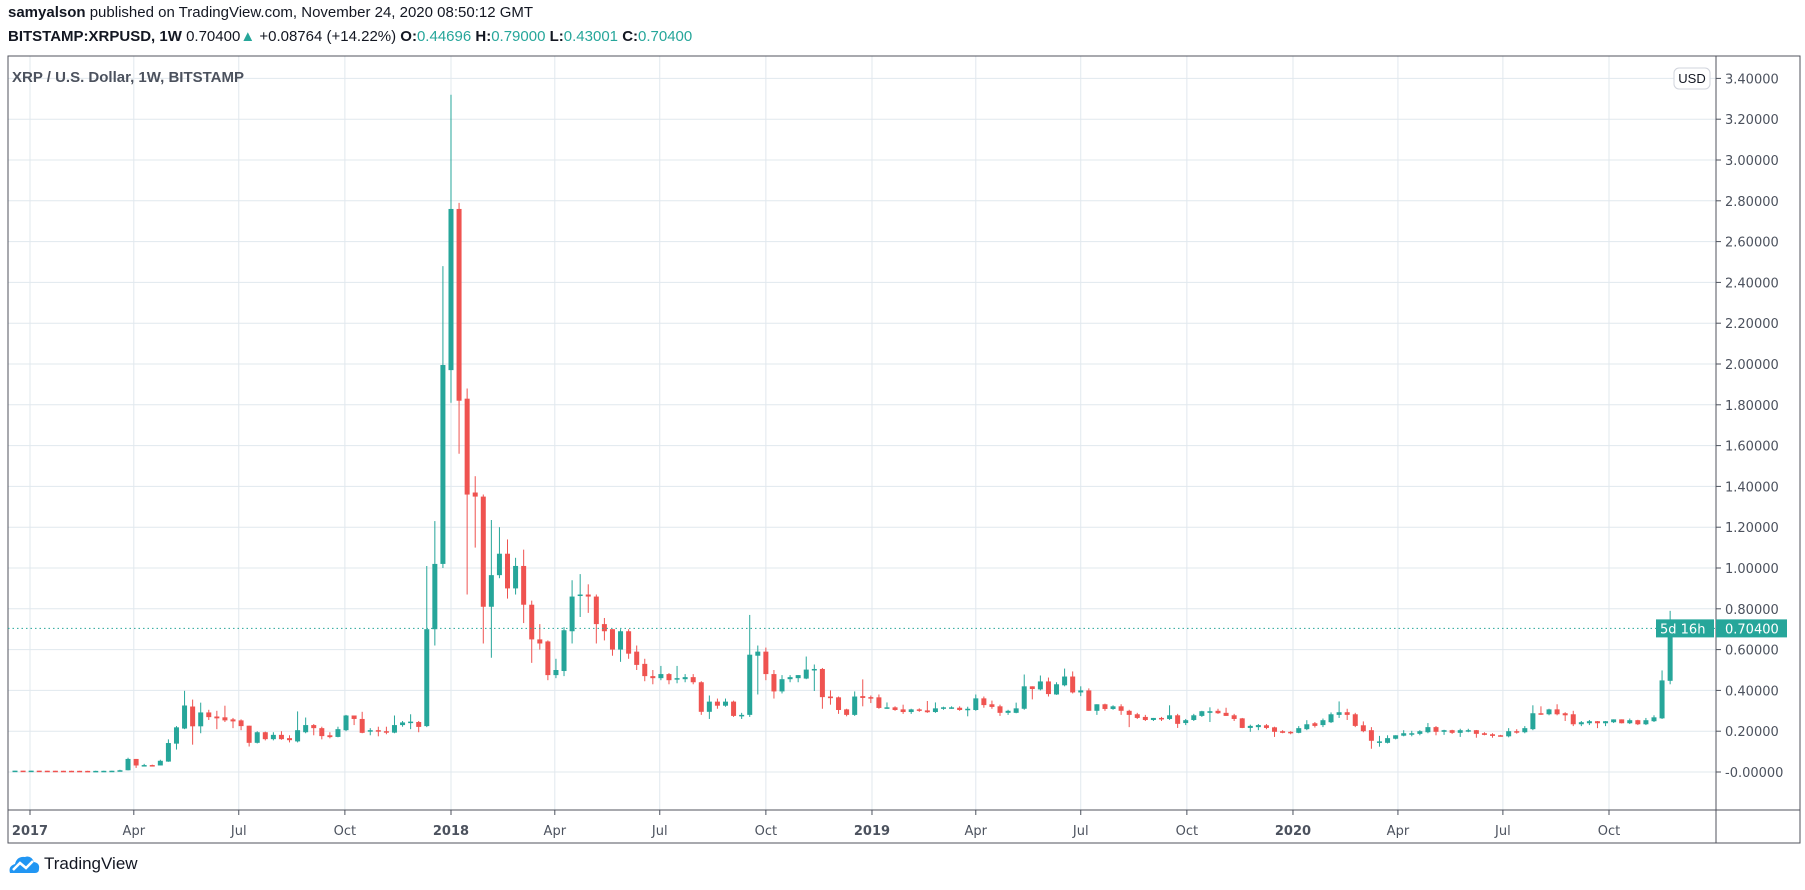 The width and height of the screenshot is (1805, 890). What do you see at coordinates (73, 864) in the screenshot?
I see `tradingview-logo: TradingView` at bounding box center [73, 864].